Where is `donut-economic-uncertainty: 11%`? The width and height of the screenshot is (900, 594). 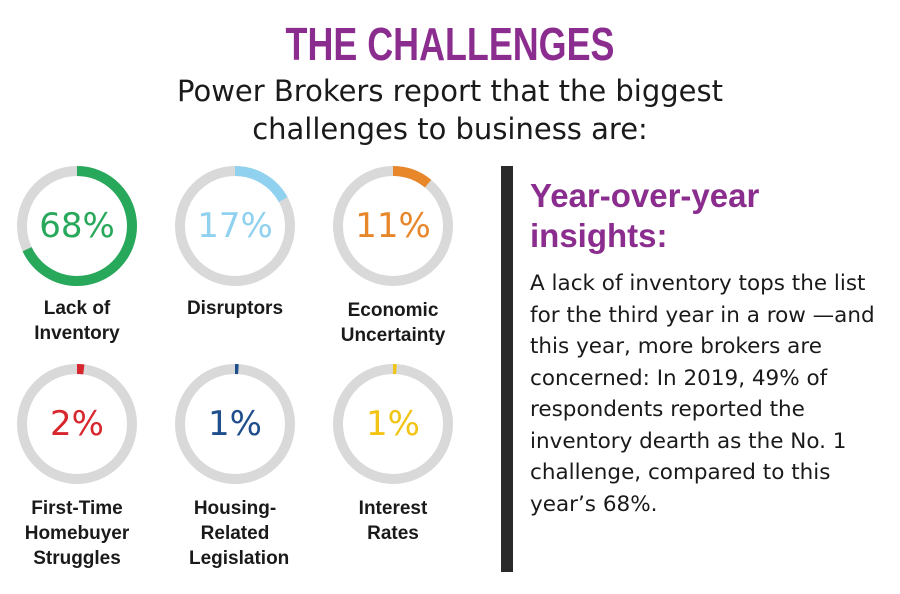
donut-economic-uncertainty: 11% is located at coordinates (393, 226).